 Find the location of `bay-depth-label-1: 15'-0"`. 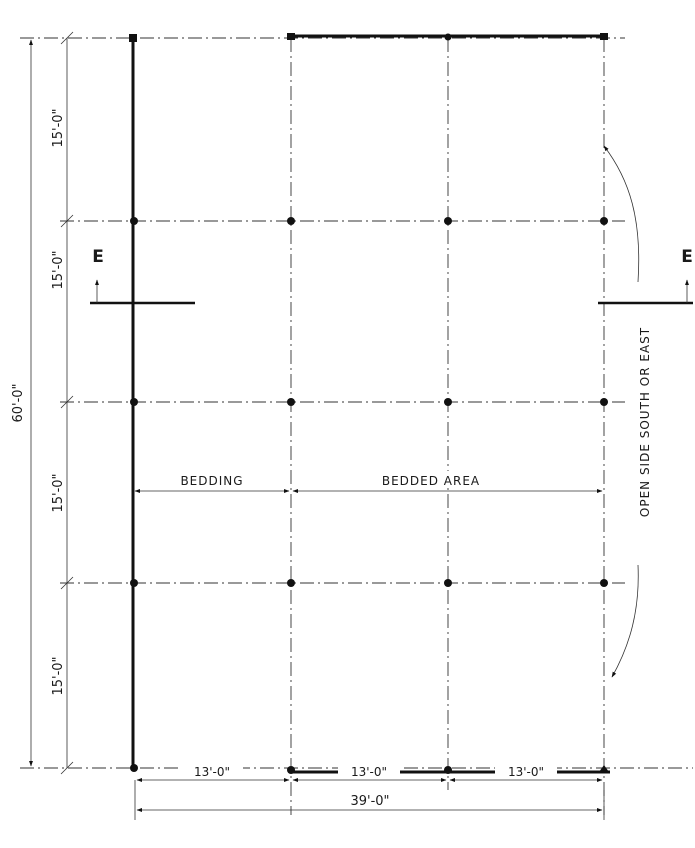

bay-depth-label-1: 15'-0" is located at coordinates (58, 127).